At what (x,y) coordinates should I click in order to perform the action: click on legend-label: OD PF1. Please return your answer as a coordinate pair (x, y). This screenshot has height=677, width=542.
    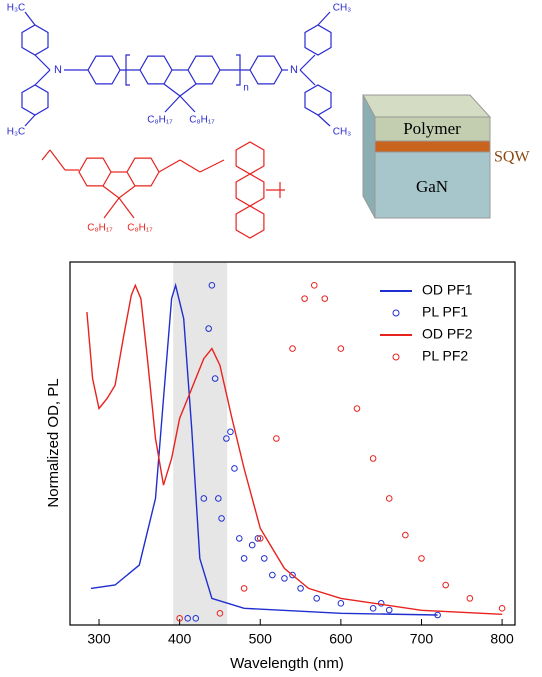
    Looking at the image, I should click on (447, 290).